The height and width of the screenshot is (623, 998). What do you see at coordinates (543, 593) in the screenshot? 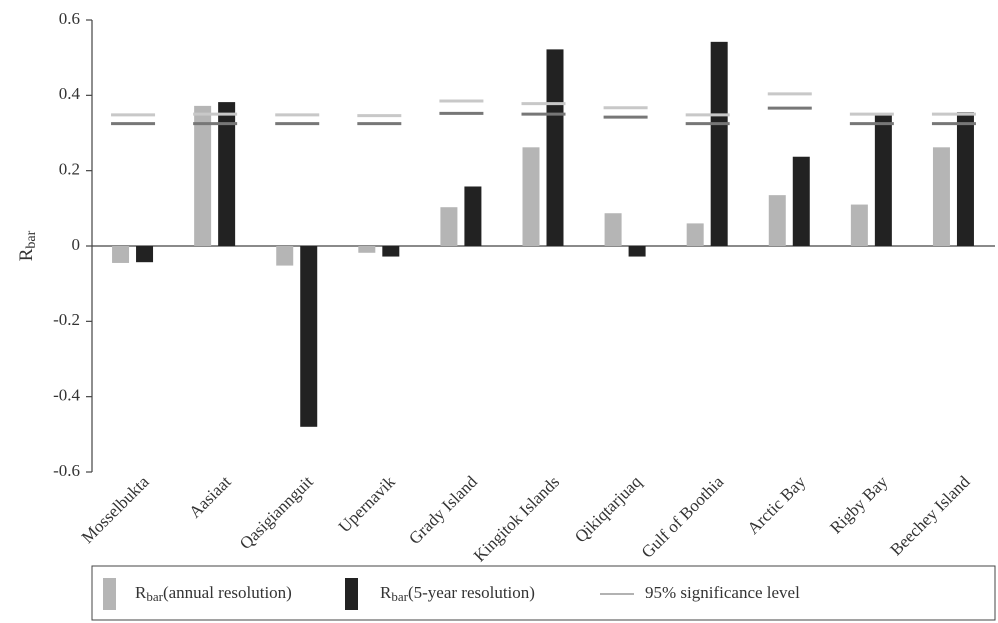
I see `legend-box` at bounding box center [543, 593].